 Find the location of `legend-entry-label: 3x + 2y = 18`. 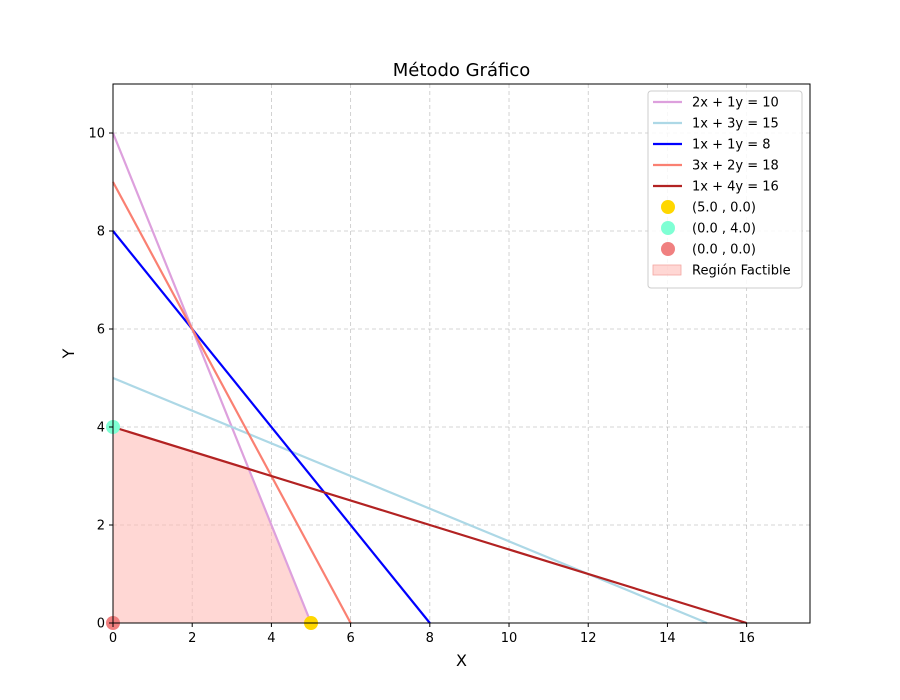

legend-entry-label: 3x + 2y = 18 is located at coordinates (735, 166).